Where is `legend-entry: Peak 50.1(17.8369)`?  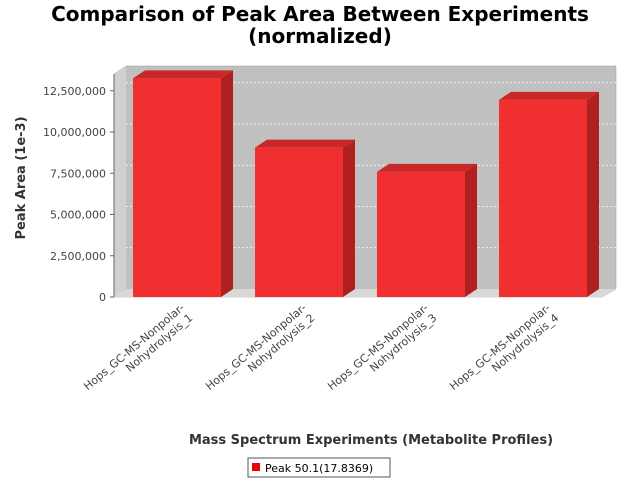 legend-entry: Peak 50.1(17.8369) is located at coordinates (319, 468).